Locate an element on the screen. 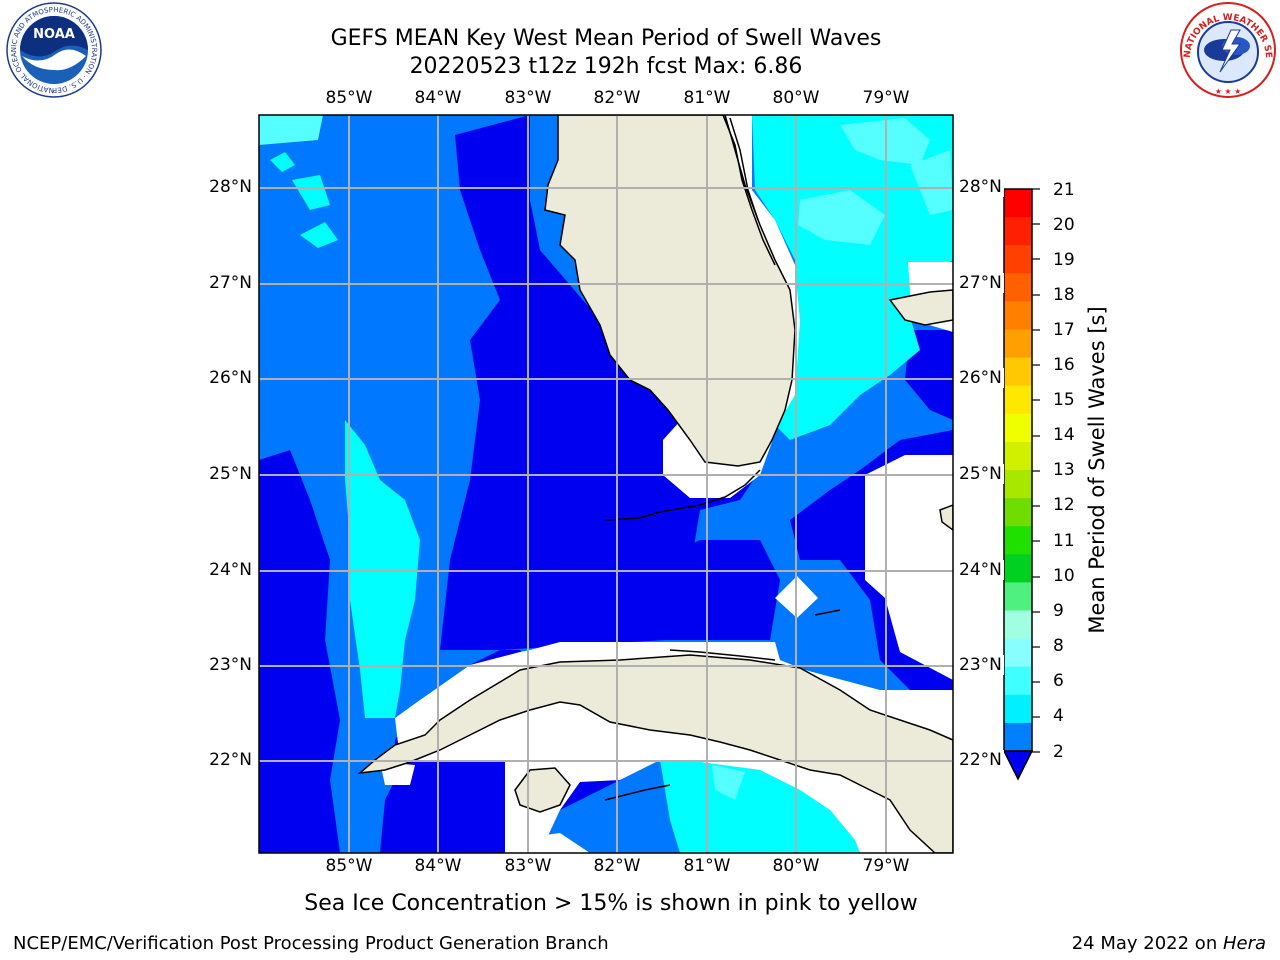 This screenshot has width=1280, height=960. lon-label-top-80w: 80°W is located at coordinates (796, 98).